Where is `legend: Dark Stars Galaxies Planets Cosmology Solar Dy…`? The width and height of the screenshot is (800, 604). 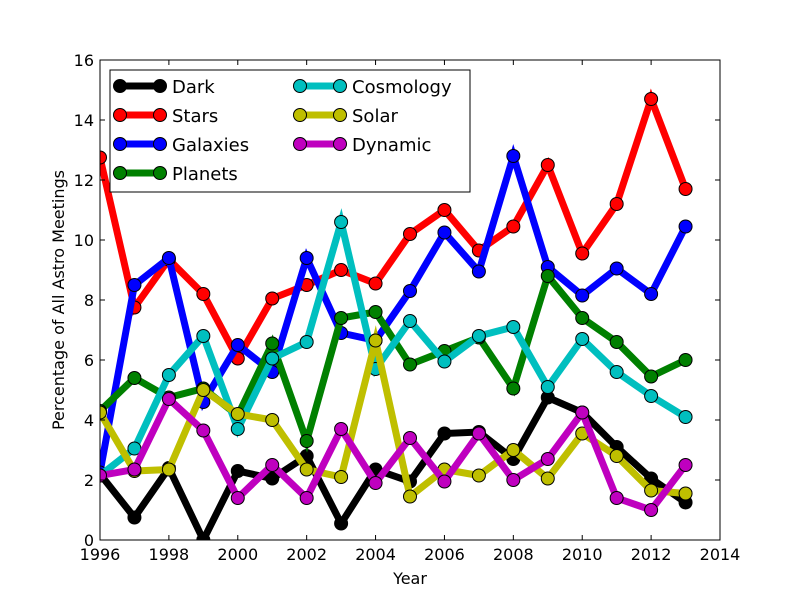
legend: Dark Stars Galaxies Planets Cosmology Solar Dy… is located at coordinates (290, 131).